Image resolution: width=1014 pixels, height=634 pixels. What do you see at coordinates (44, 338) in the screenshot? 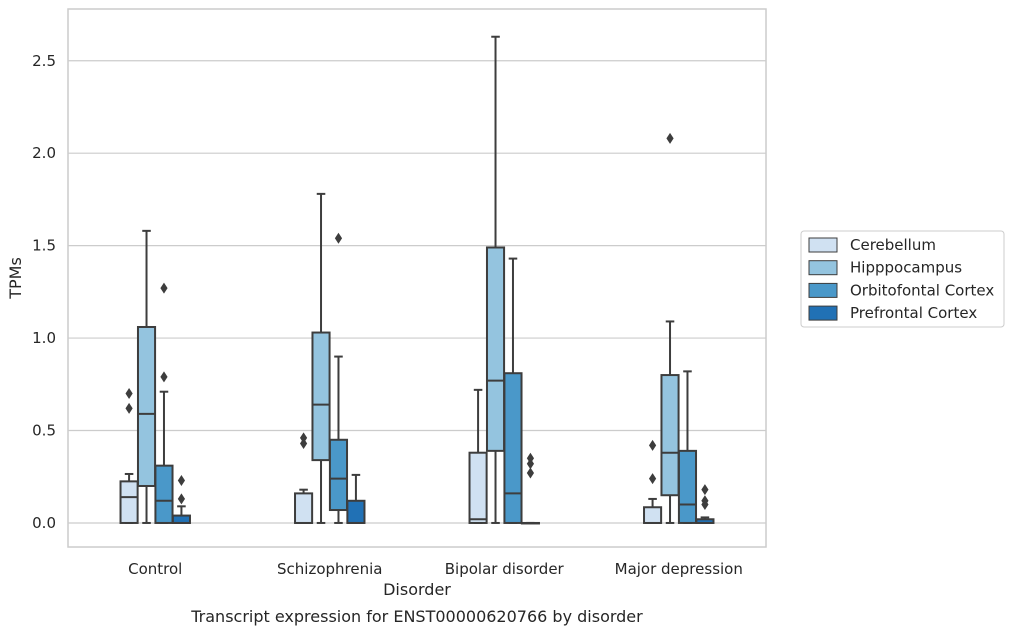
I see `y-tick-label: 1.0` at bounding box center [44, 338].